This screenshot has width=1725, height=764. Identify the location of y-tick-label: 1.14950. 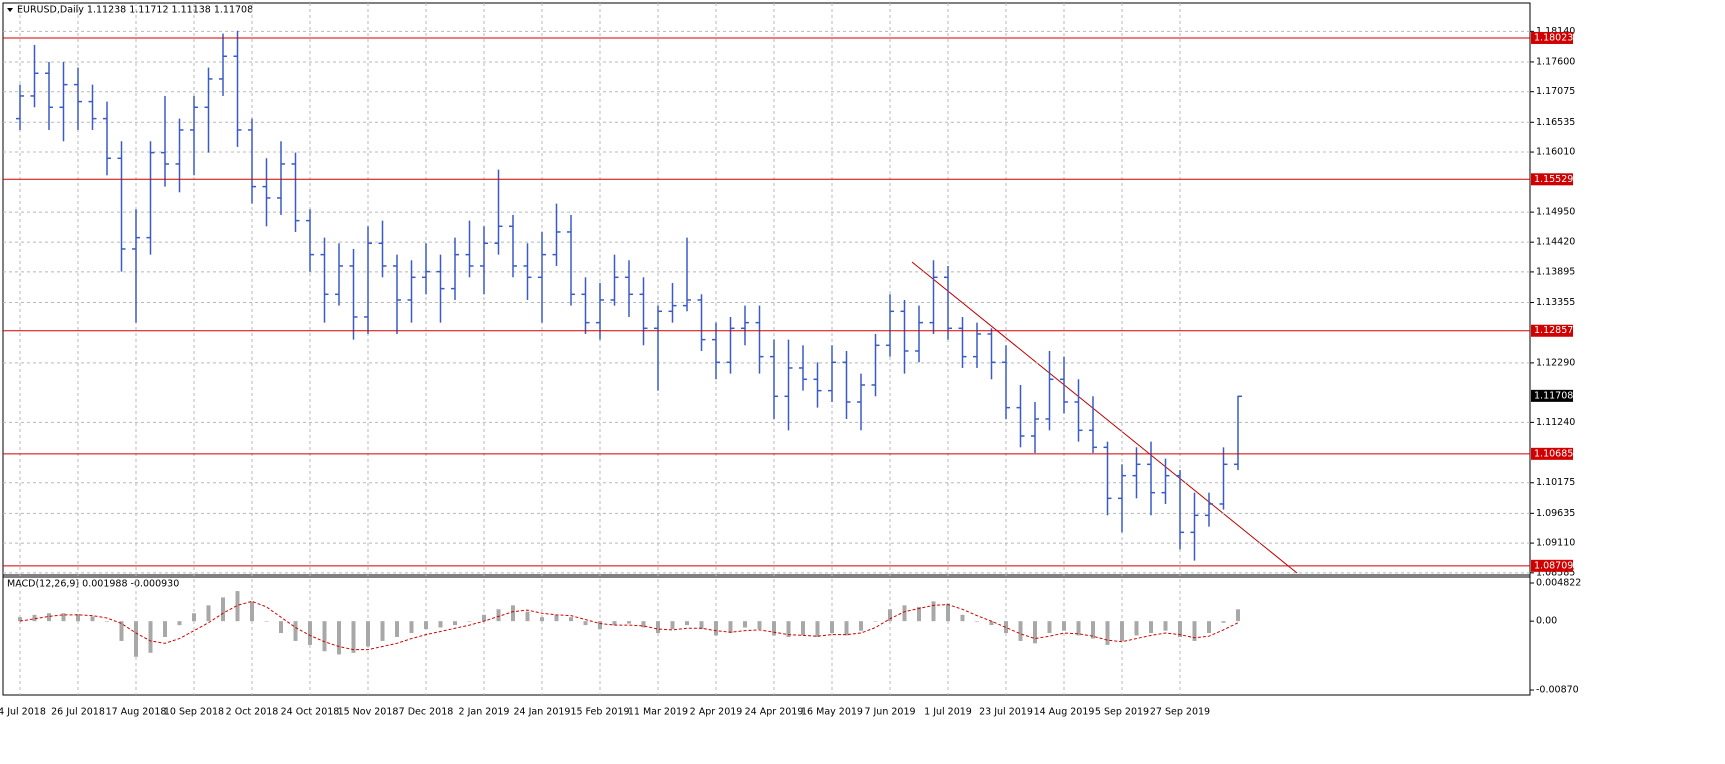
(1555, 212).